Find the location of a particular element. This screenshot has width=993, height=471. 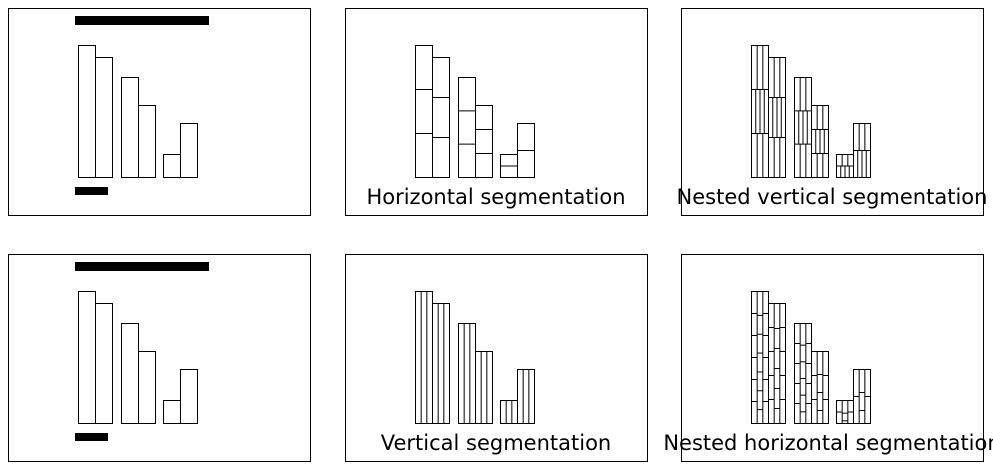

panel-p4 is located at coordinates (159, 358).